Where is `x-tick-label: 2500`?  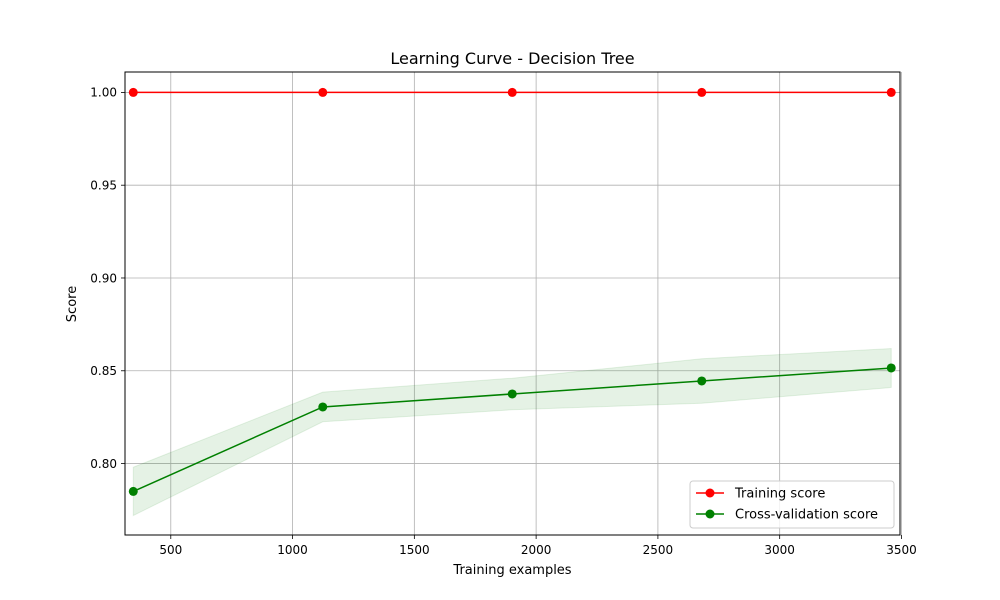 x-tick-label: 2500 is located at coordinates (658, 550).